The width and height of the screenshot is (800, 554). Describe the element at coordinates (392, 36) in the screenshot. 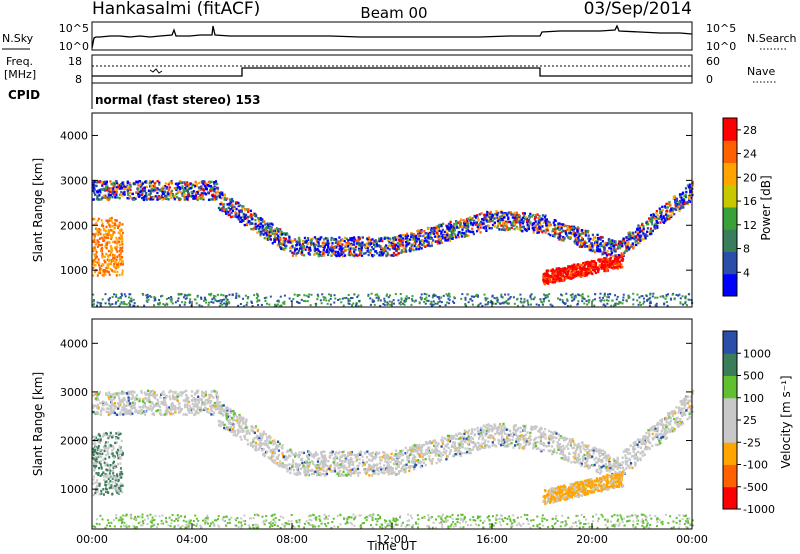

I see `noise-panel-frame` at that location.